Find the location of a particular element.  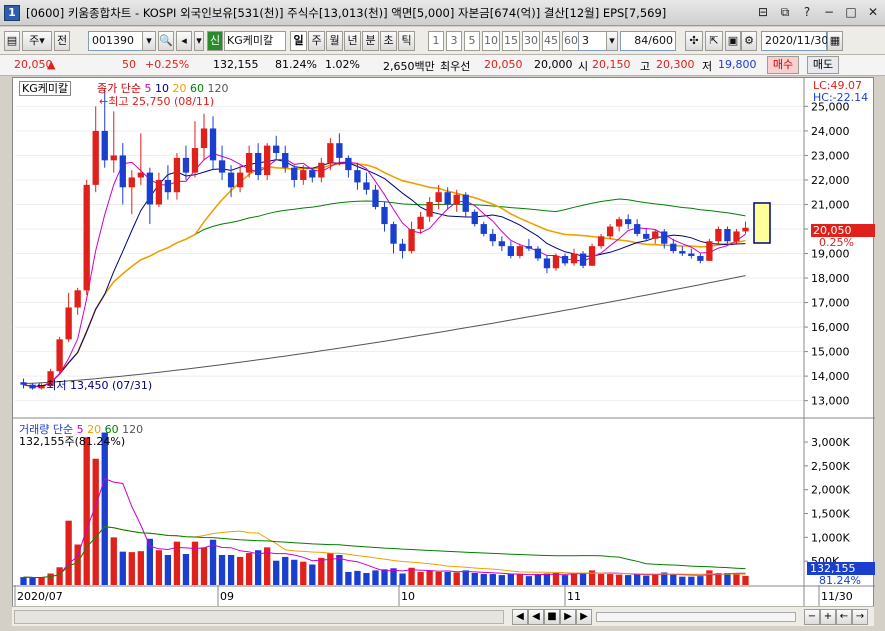

high-label: 고 is located at coordinates (645, 66).